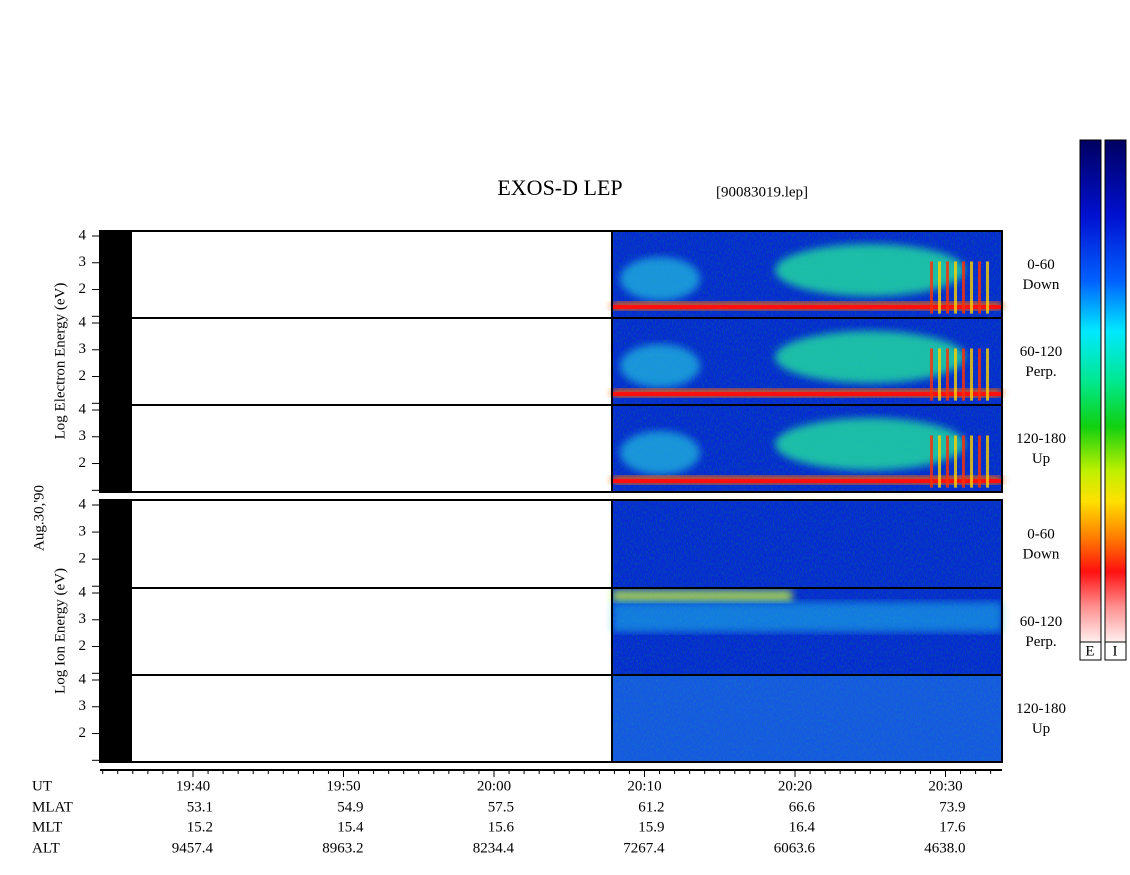 This screenshot has height=875, width=1130. Describe the element at coordinates (193, 786) in the screenshot. I see `time-label: 19:40` at that location.